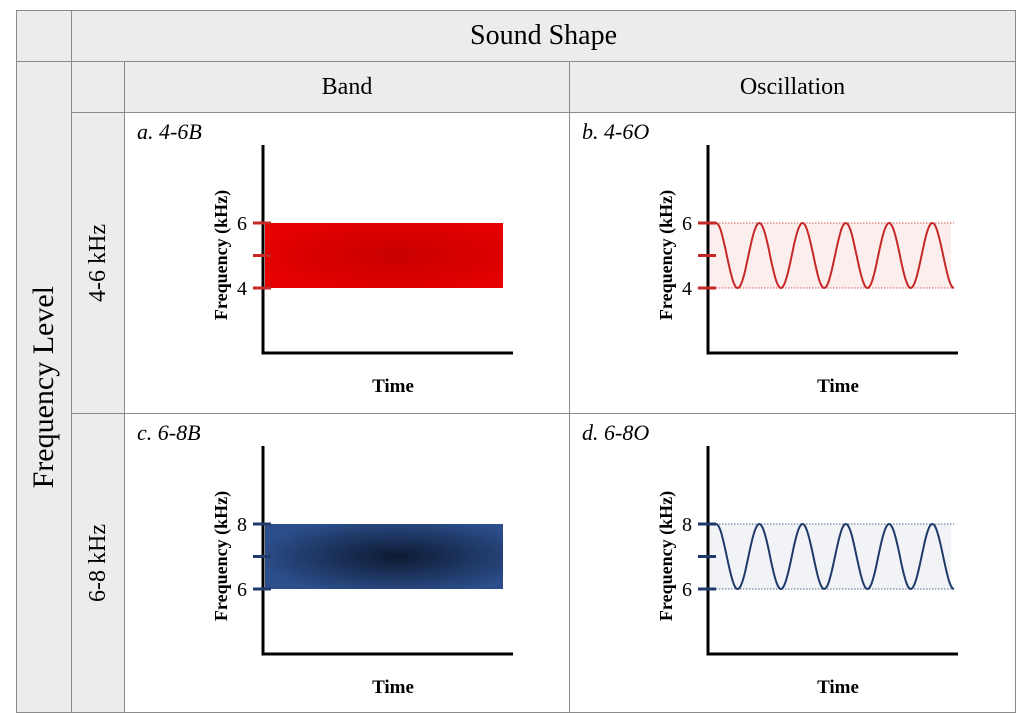 The height and width of the screenshot is (713, 1031). Describe the element at coordinates (44, 36) in the screenshot. I see `corner-cell` at that location.